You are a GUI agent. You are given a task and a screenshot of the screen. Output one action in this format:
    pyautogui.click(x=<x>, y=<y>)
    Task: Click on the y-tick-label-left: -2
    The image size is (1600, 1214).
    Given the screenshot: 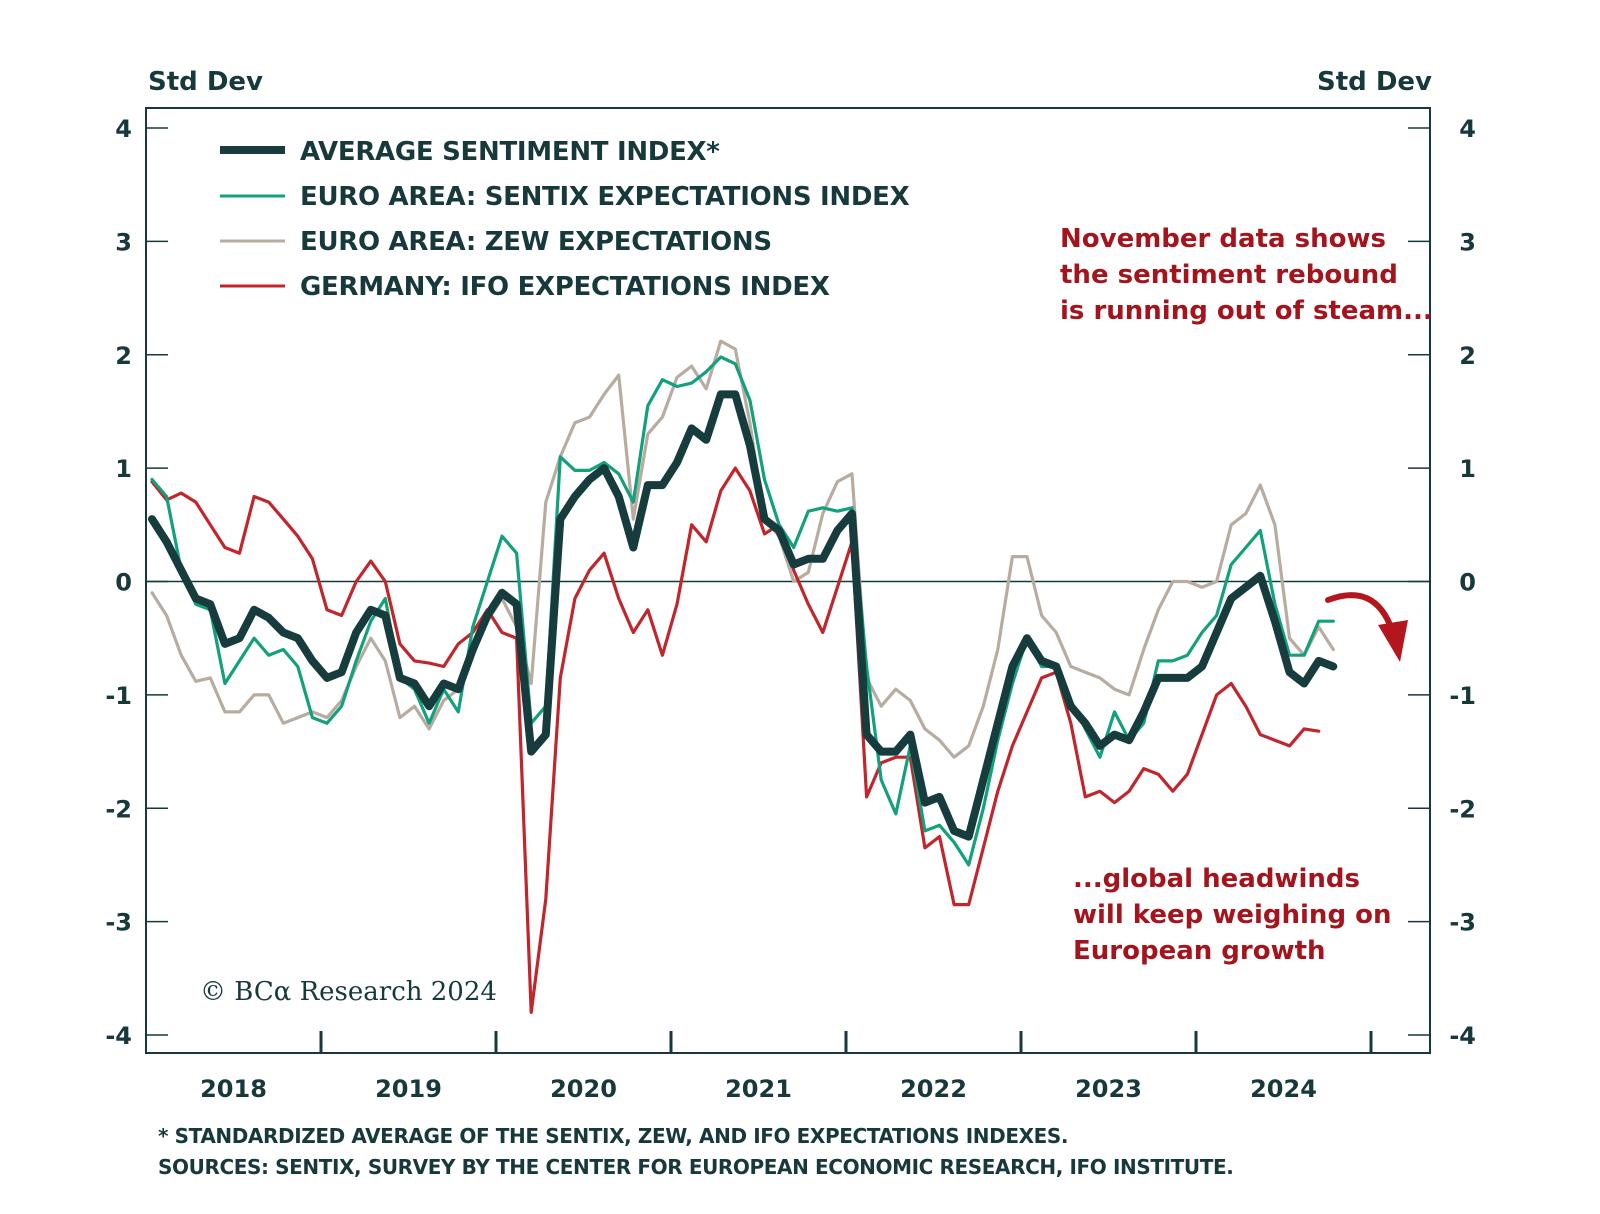 What is the action you would take?
    pyautogui.click(x=118, y=809)
    